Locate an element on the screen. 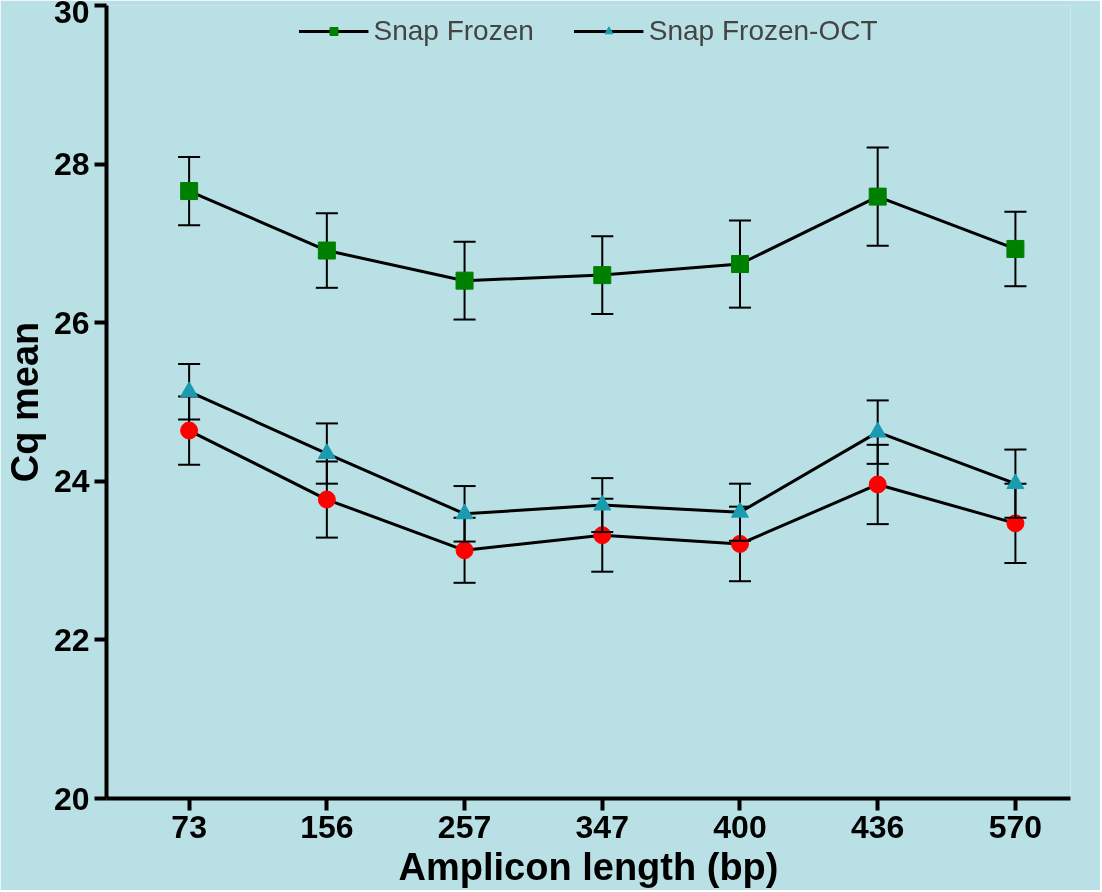  y-tick-label: 22 is located at coordinates (71, 639).